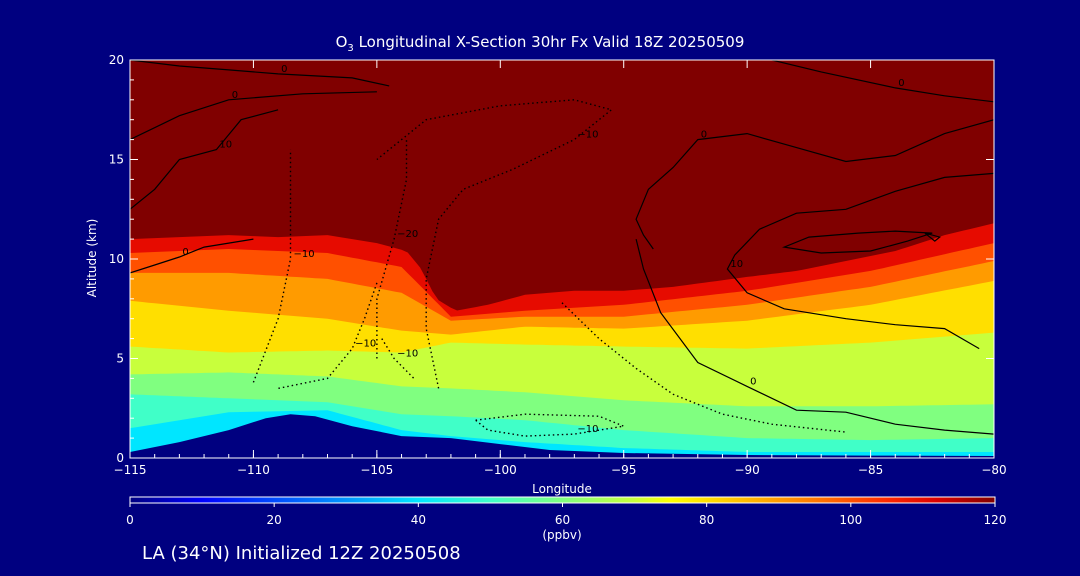 The width and height of the screenshot is (1080, 576). Describe the element at coordinates (120, 458) in the screenshot. I see `y-tick-label: 0` at that location.